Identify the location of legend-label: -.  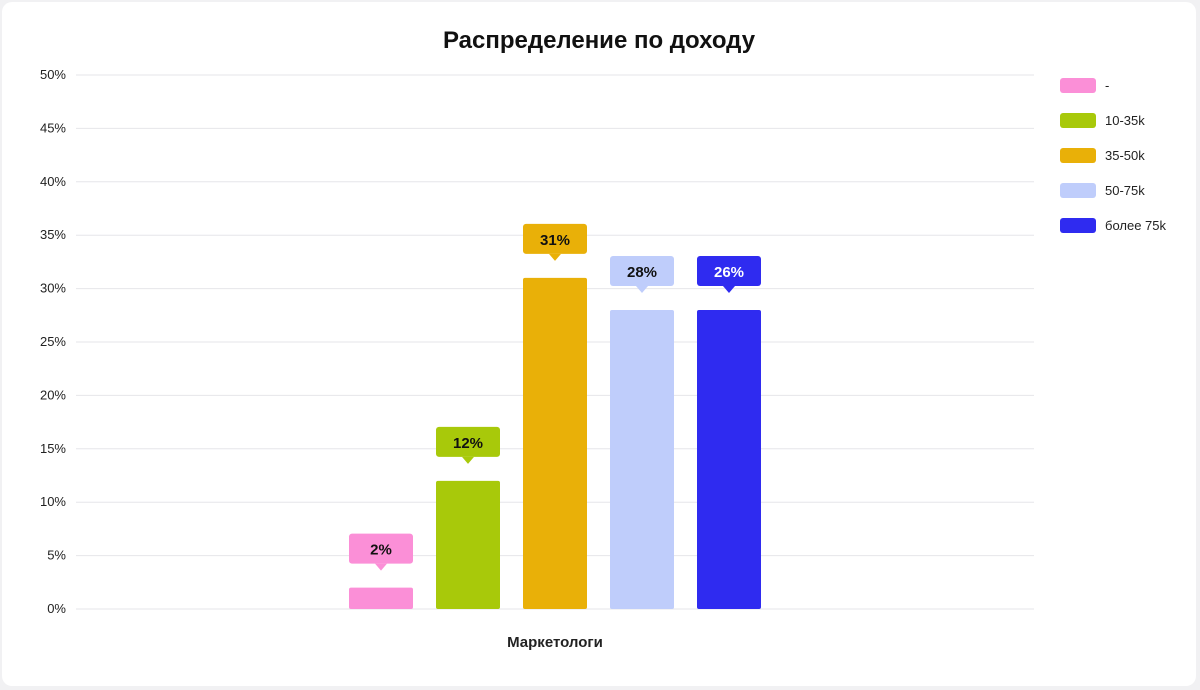
(1107, 85).